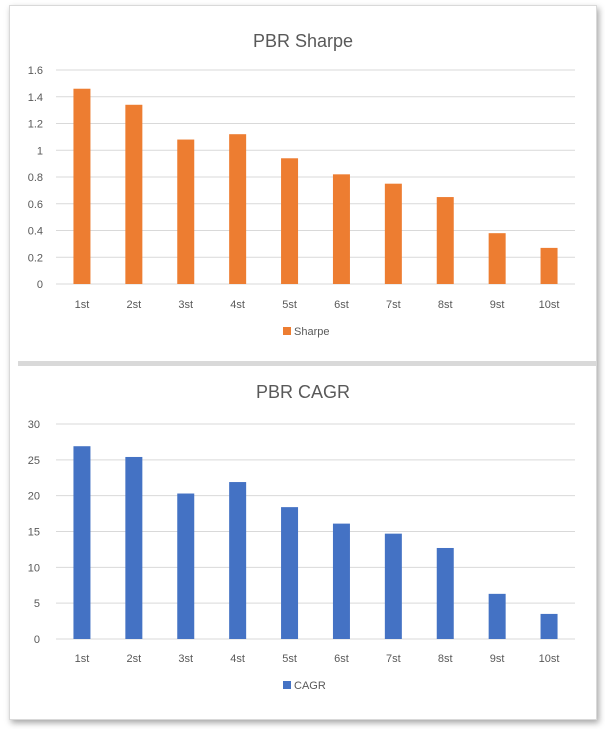 This screenshot has height=729, width=605. What do you see at coordinates (35, 125) in the screenshot?
I see `y-tick-label: 1.2` at bounding box center [35, 125].